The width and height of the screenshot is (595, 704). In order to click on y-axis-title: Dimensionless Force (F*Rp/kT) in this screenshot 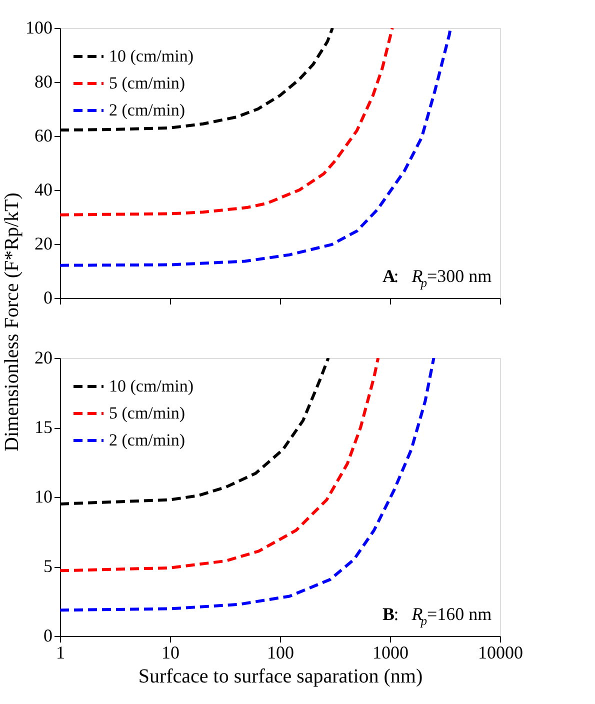, I will do `click(12, 322)`.